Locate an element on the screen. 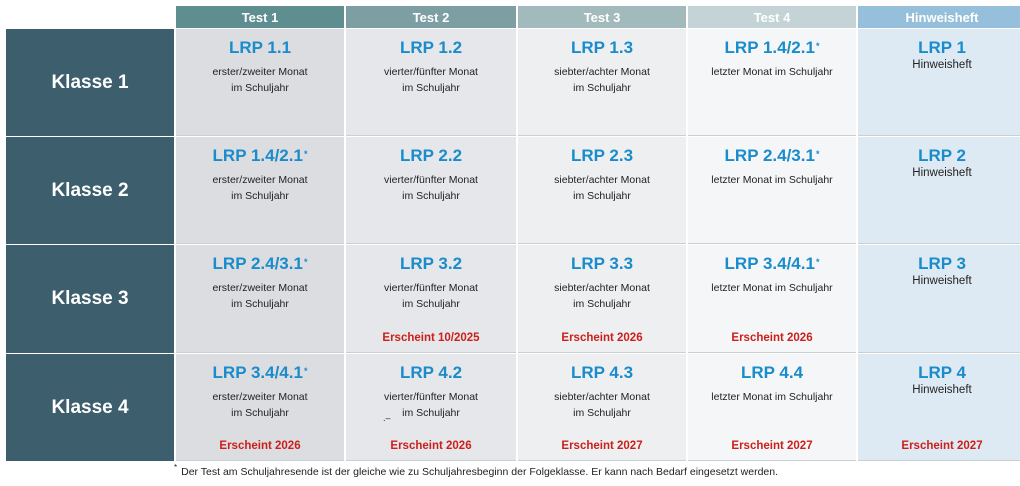  test-code-text: LRP 4.4 is located at coordinates (772, 372).